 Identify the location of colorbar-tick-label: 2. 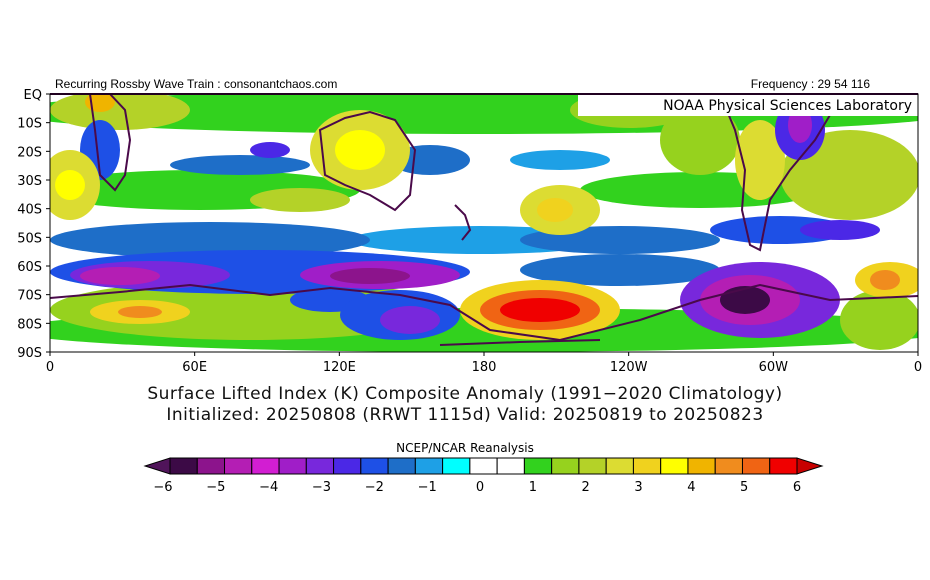
(586, 487).